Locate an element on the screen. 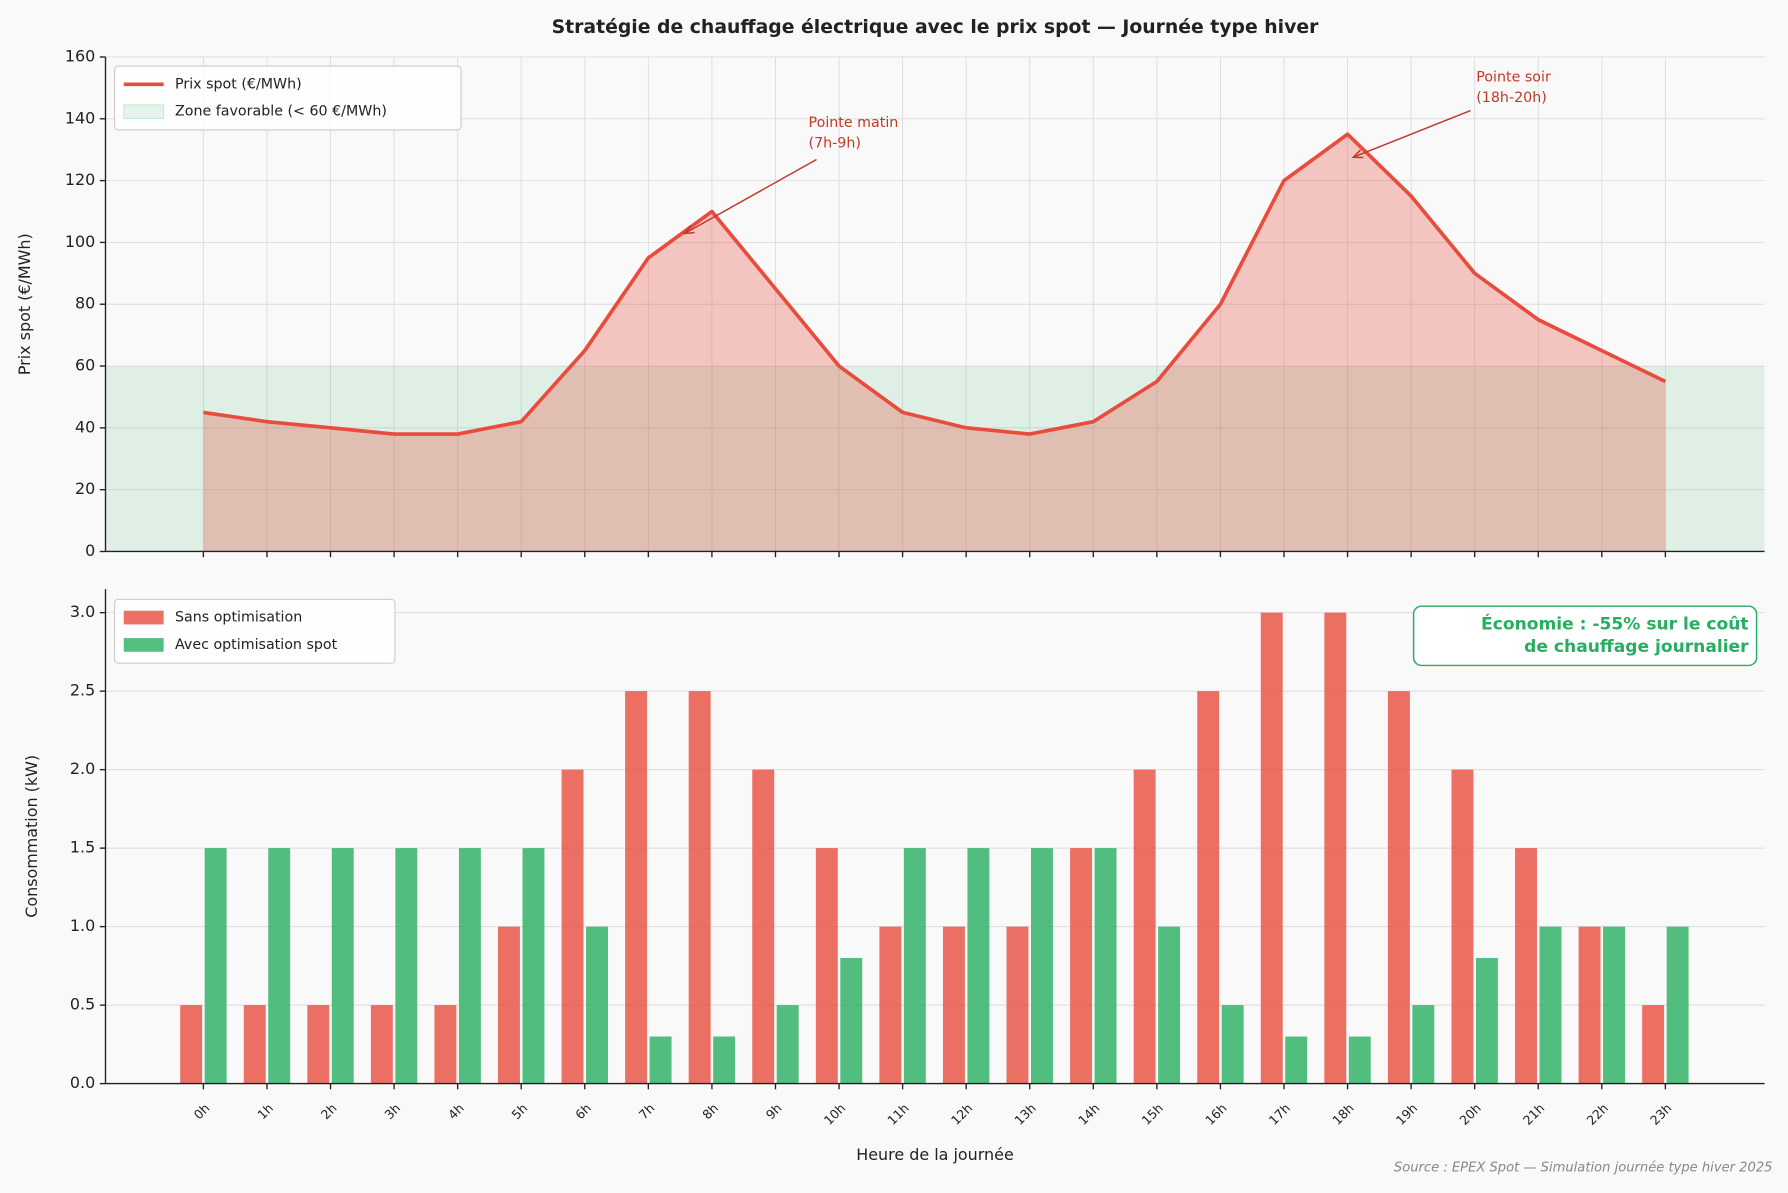 This screenshot has width=1788, height=1193. note-text: de chauffage journalier is located at coordinates (1636, 647).